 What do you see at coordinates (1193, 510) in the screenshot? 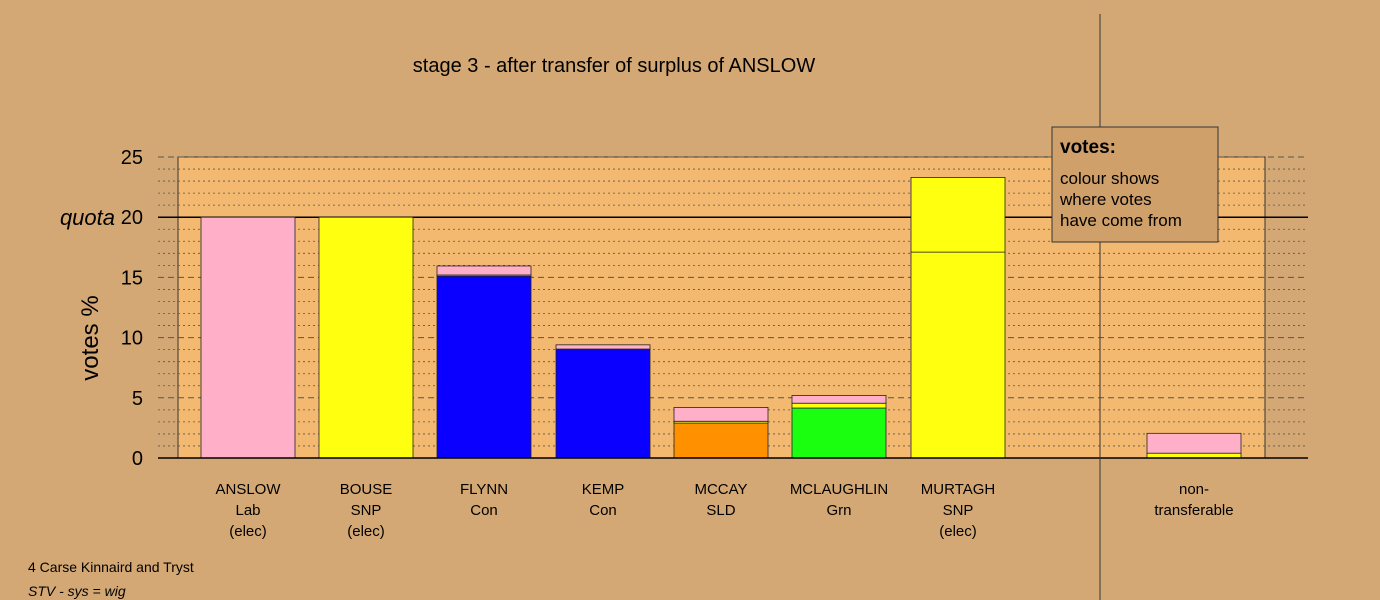
I see `candidate-label: transferable` at bounding box center [1193, 510].